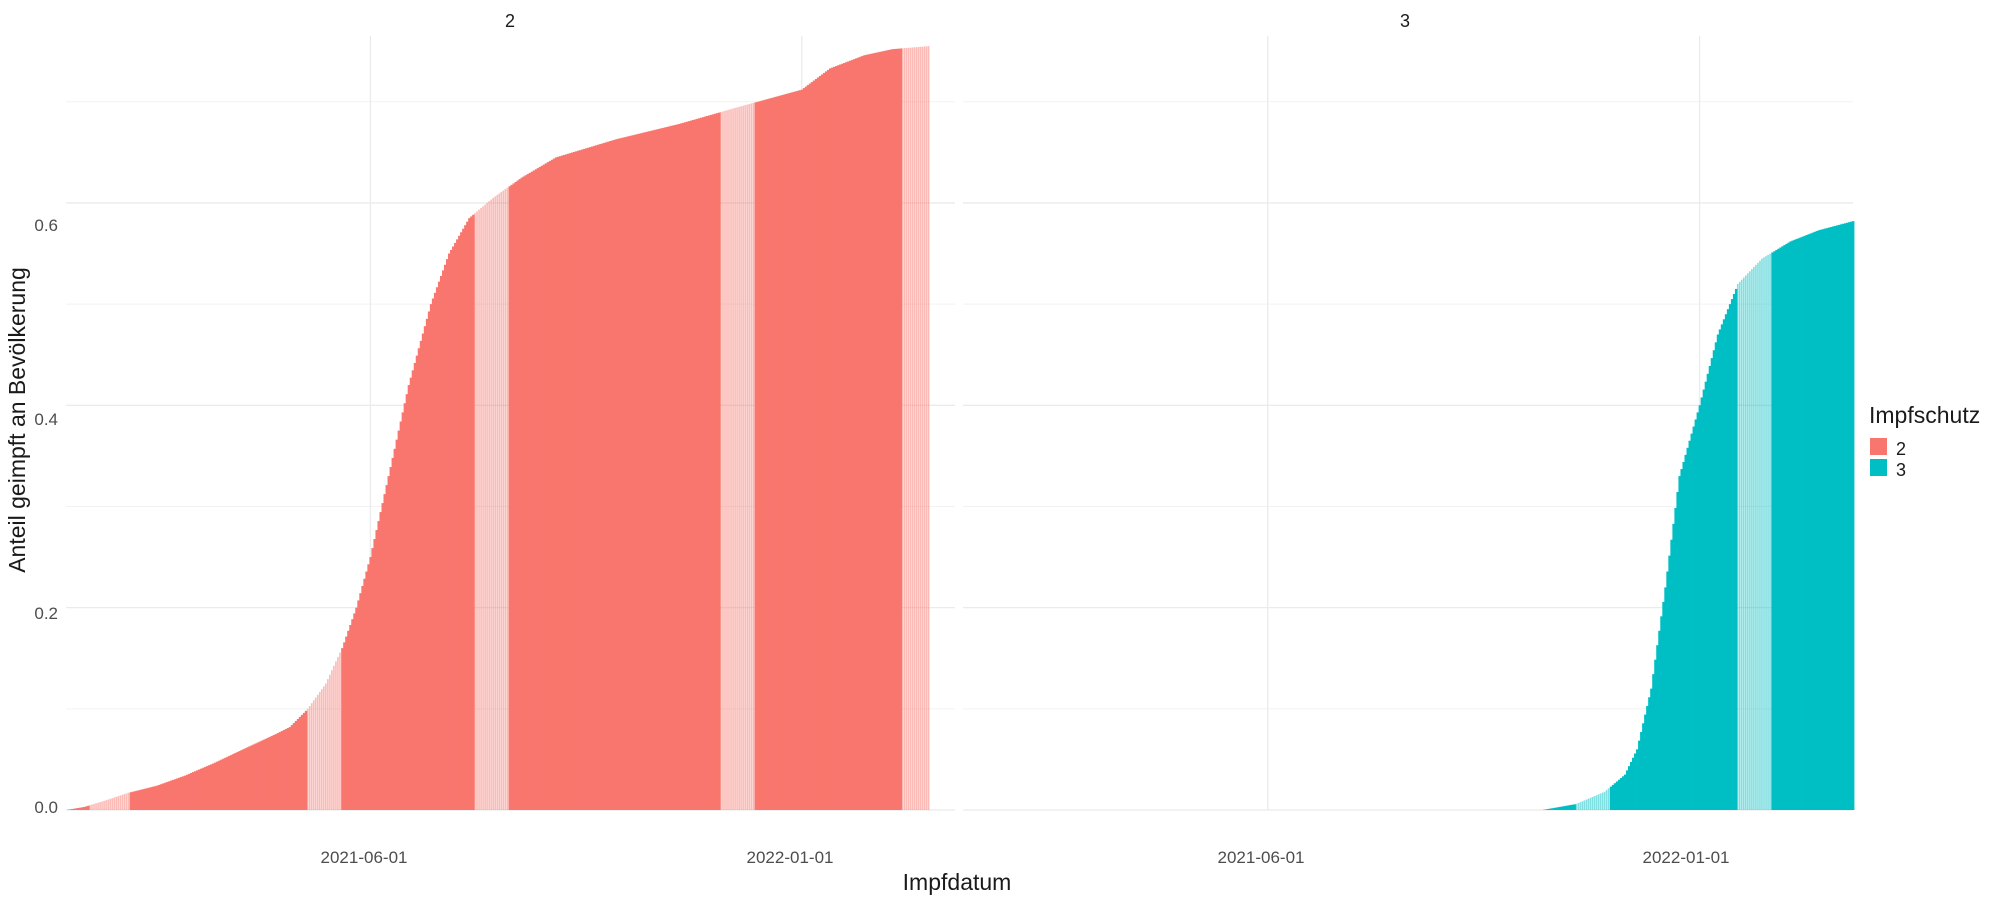 This screenshot has width=2000, height=900. What do you see at coordinates (46, 419) in the screenshot?
I see `y-tick-label-2: 0.4` at bounding box center [46, 419].